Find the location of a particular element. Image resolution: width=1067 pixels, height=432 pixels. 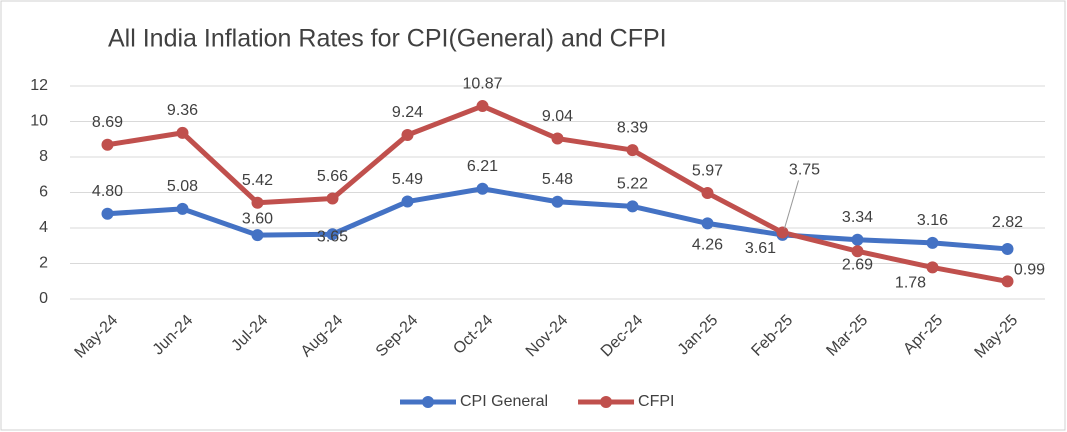

data-label: 5.66 is located at coordinates (332, 176).